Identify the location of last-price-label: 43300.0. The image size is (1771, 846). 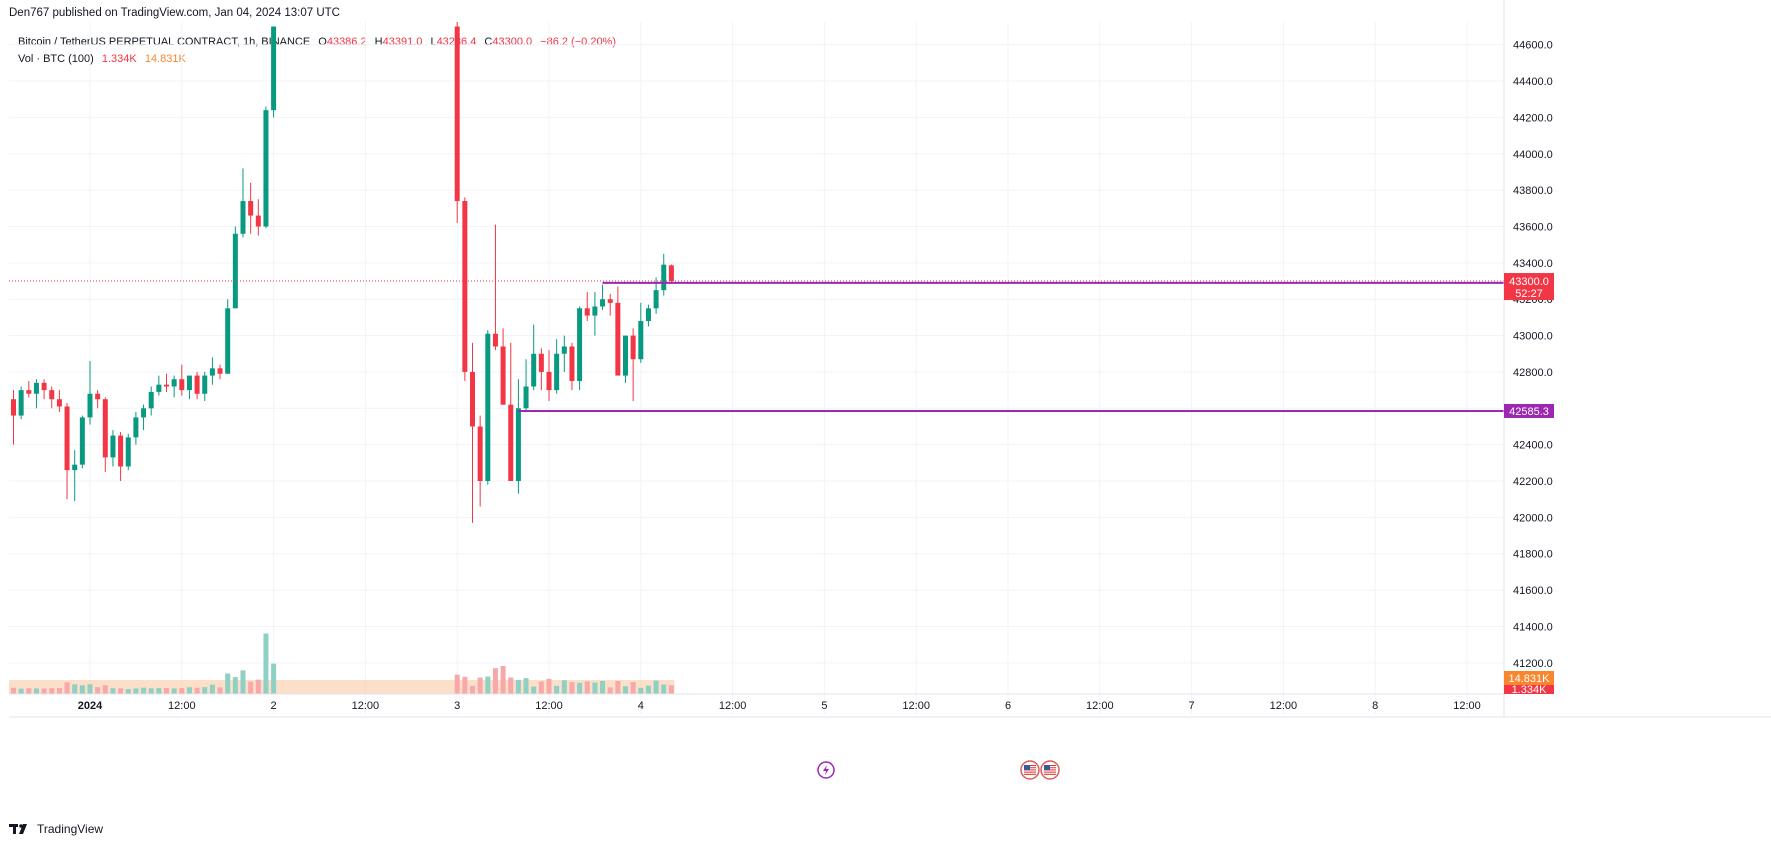
(1529, 282).